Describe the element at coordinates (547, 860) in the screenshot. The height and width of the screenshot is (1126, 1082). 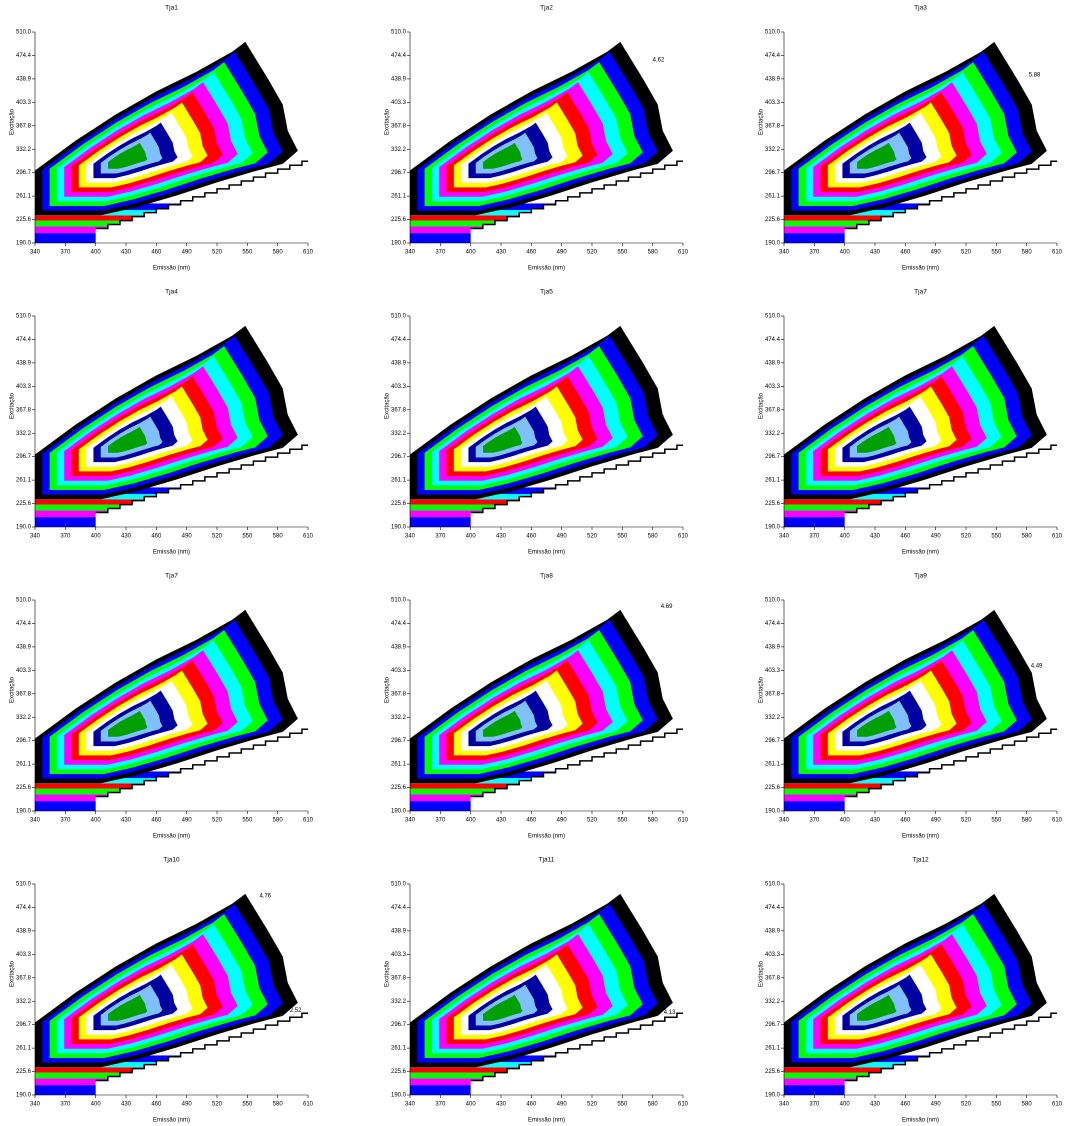
I see `chart-title: Tja11` at that location.